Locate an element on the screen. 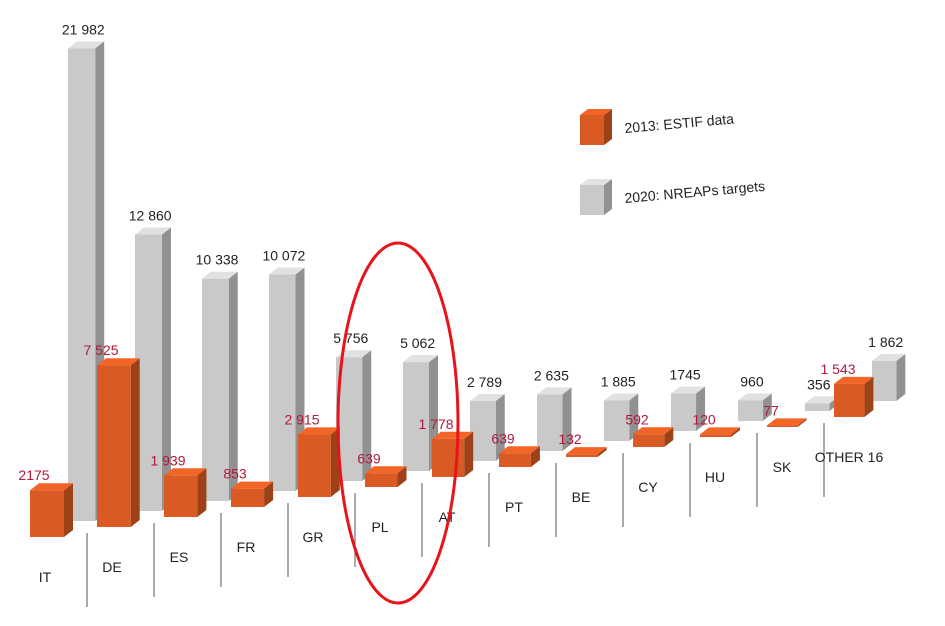  value-label: 1 939 is located at coordinates (167, 460).